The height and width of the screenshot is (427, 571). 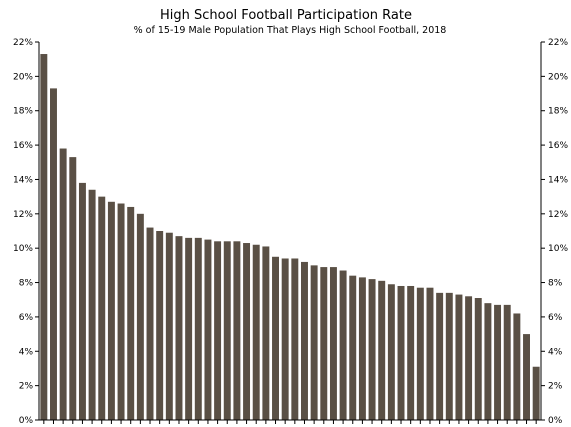 I want to click on right-tick-label: 2%, so click(x=555, y=387).